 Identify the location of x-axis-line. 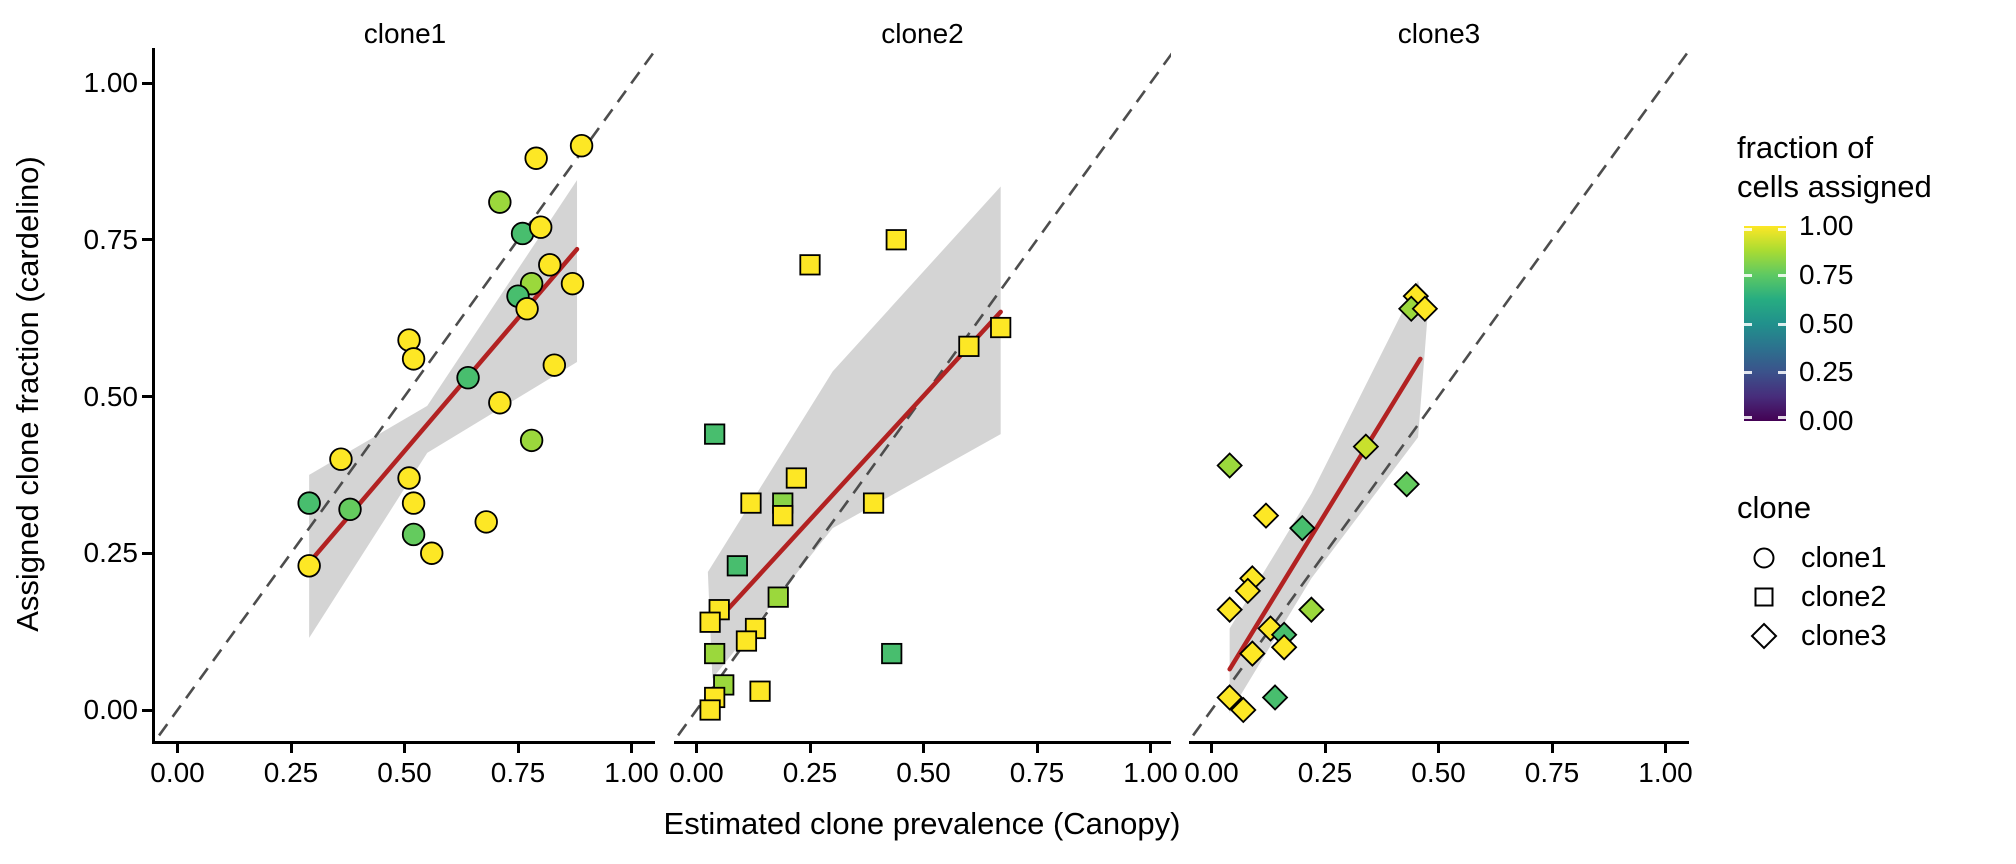
(922, 742).